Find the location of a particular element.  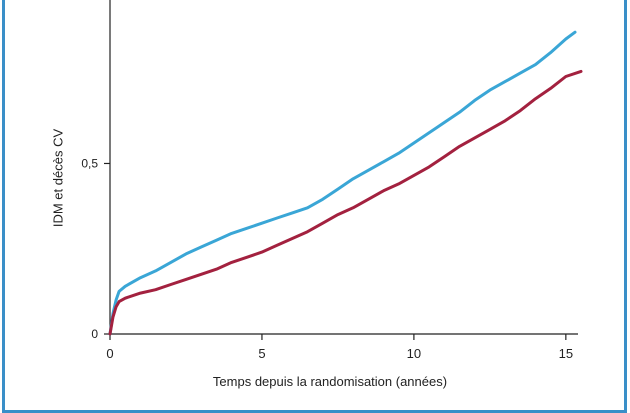

frame-border-left is located at coordinates (3, 206).